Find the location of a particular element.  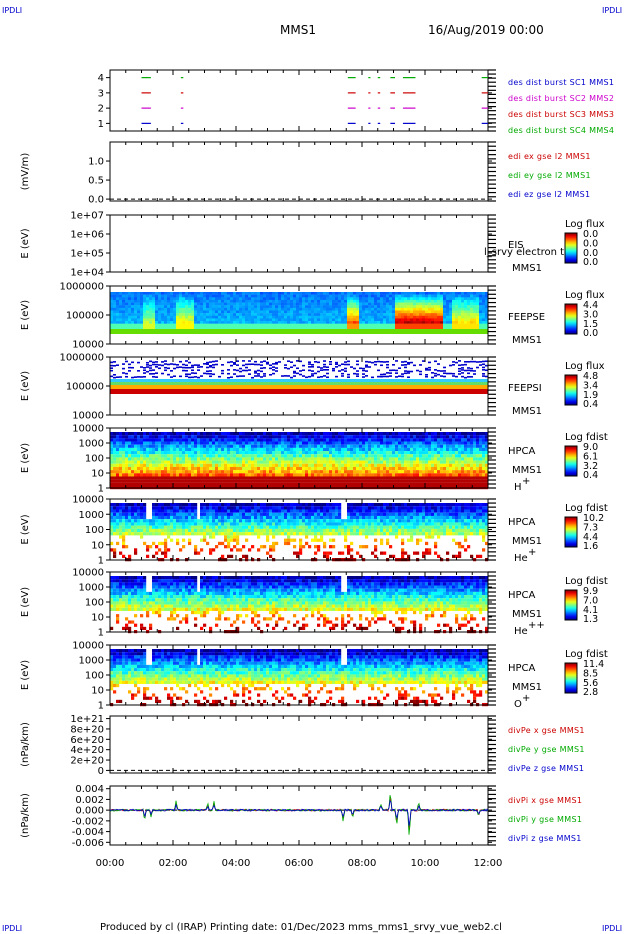

panel-eis-ytick-label: 1e+07 is located at coordinates (87, 216).